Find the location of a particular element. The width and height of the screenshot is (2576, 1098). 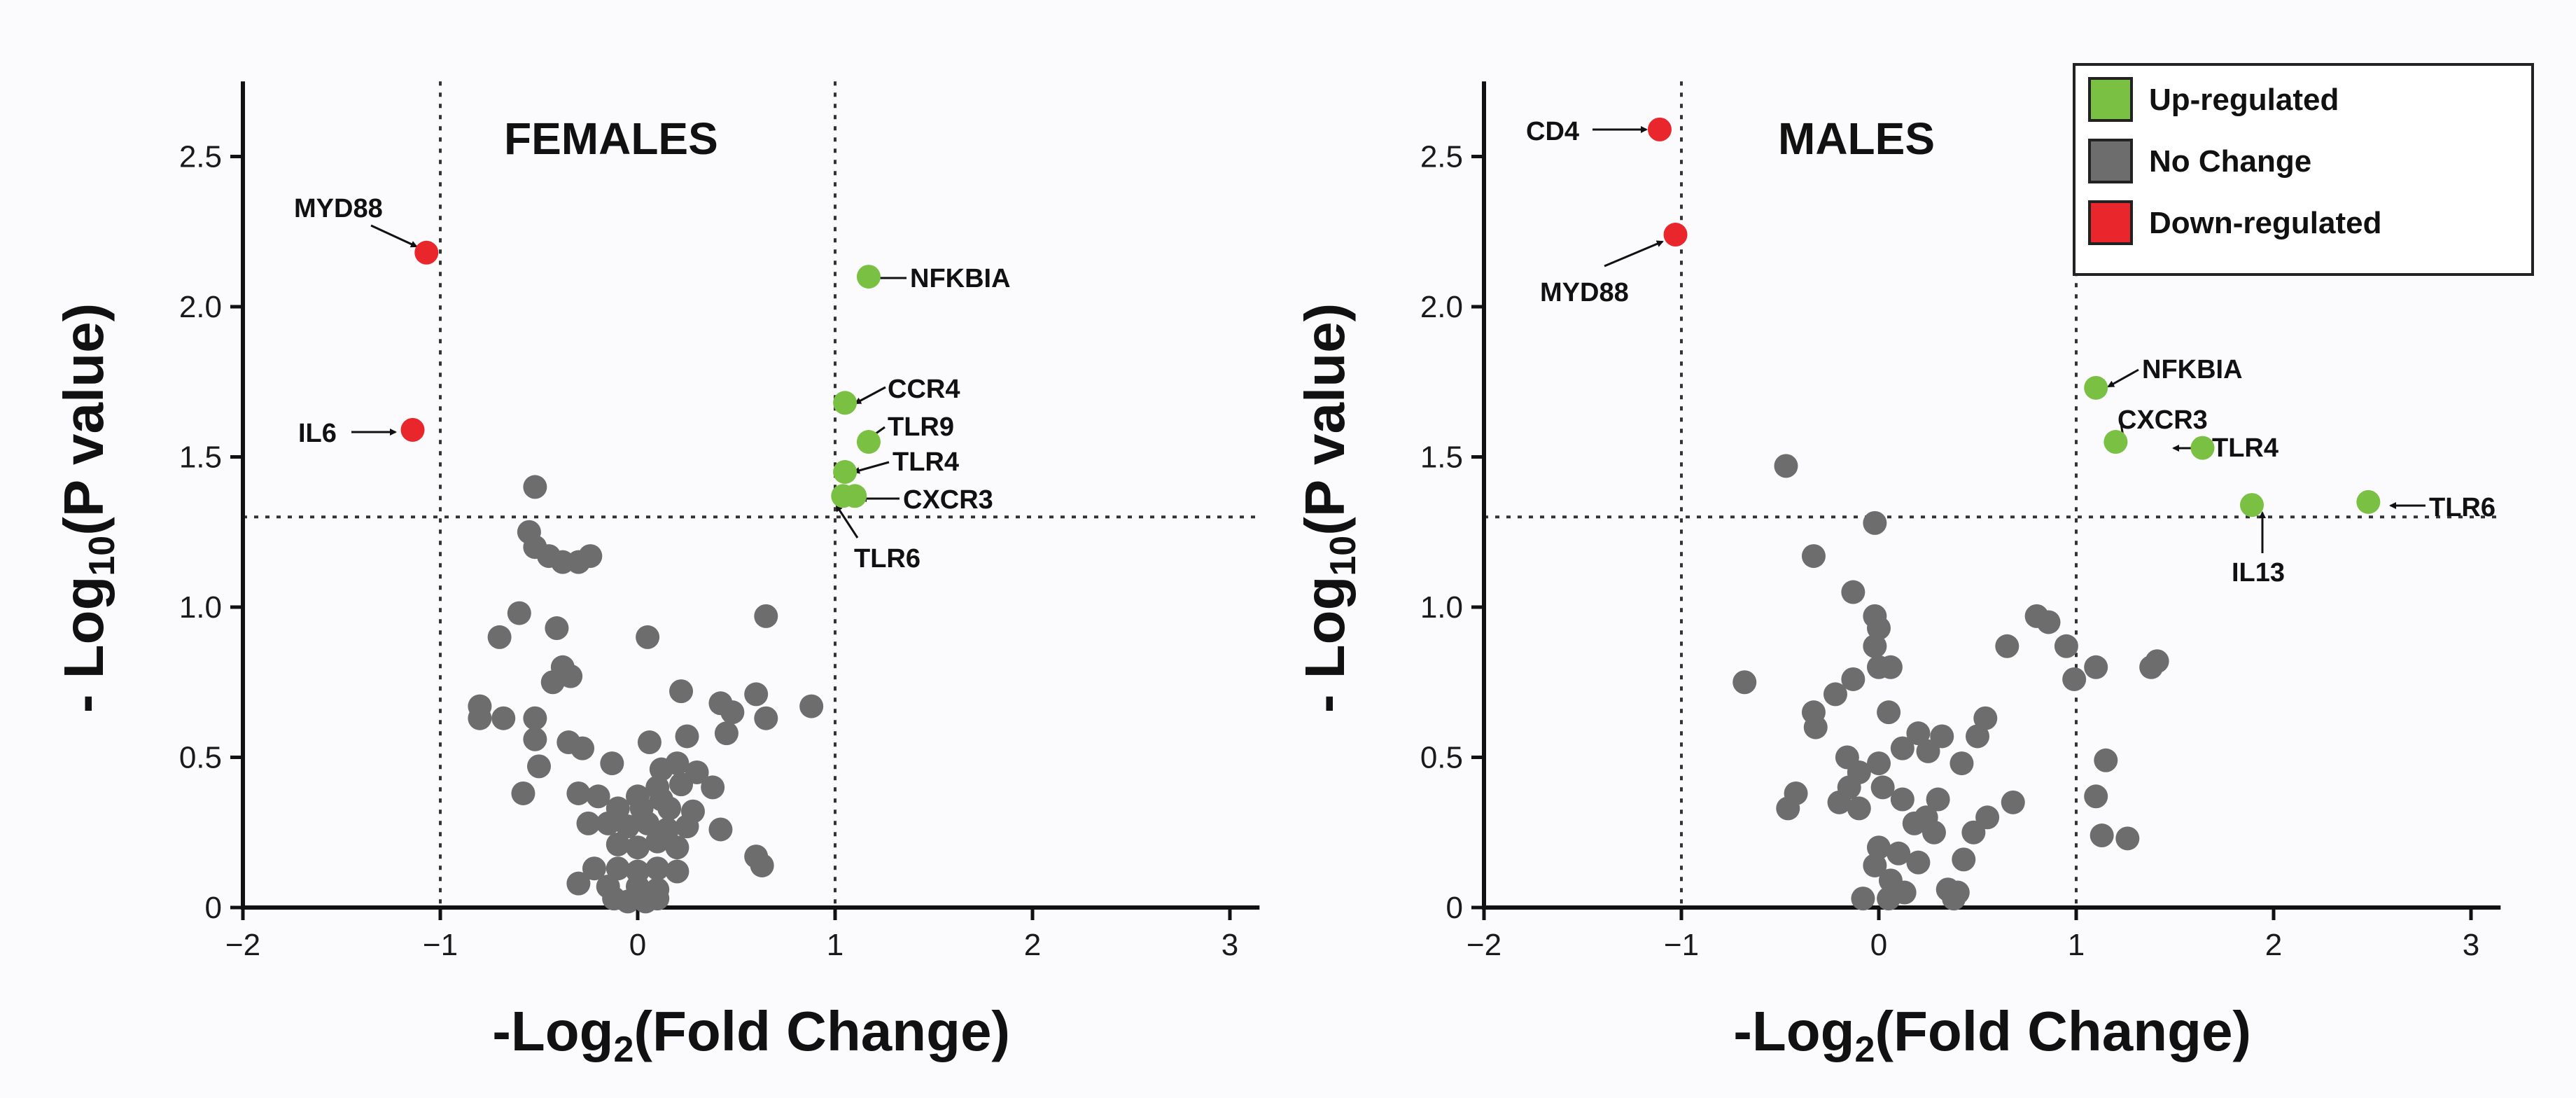

legend: Up-regulated No Change Down-regulated is located at coordinates (2303, 169).